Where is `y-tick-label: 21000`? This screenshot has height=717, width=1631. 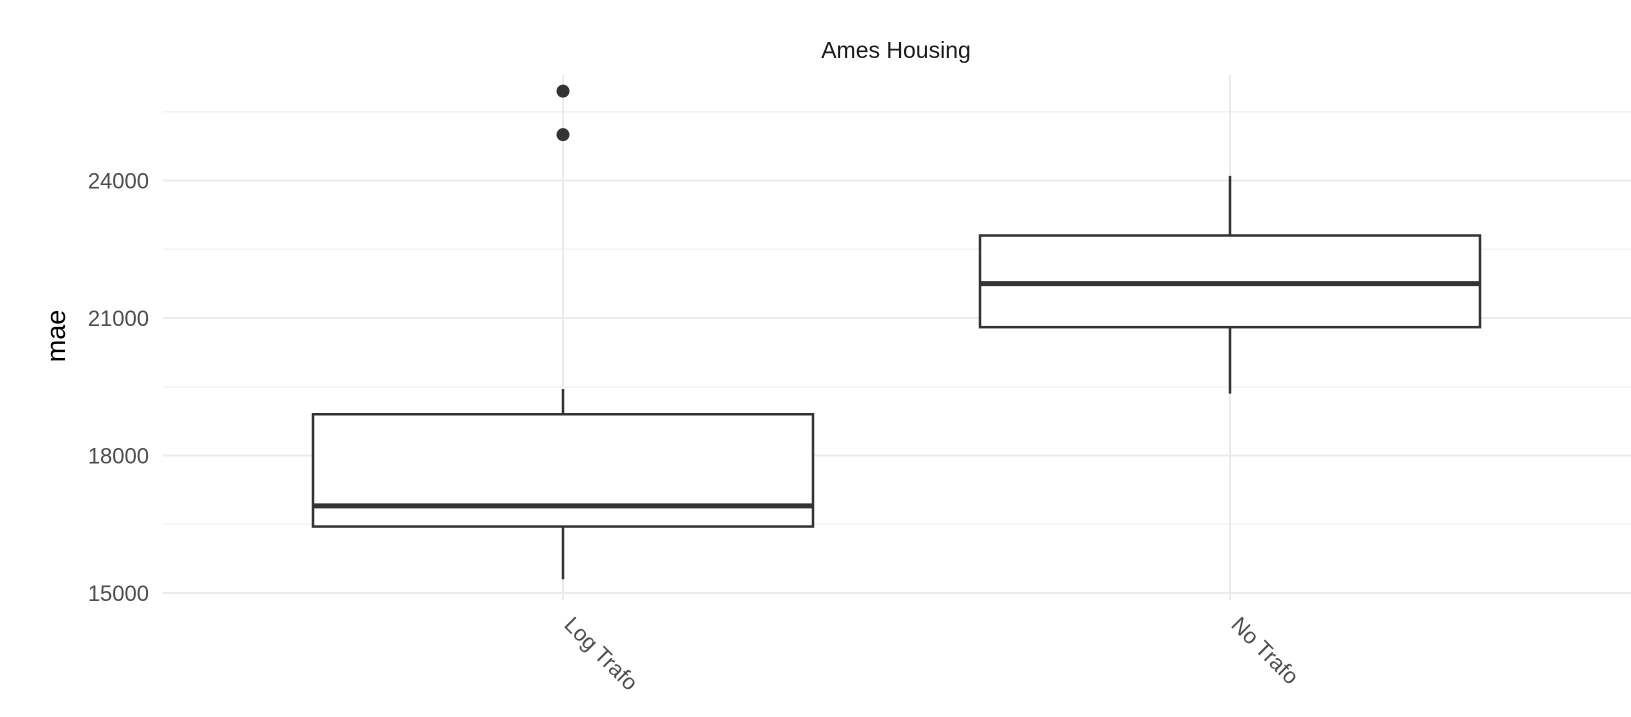 y-tick-label: 21000 is located at coordinates (118, 318).